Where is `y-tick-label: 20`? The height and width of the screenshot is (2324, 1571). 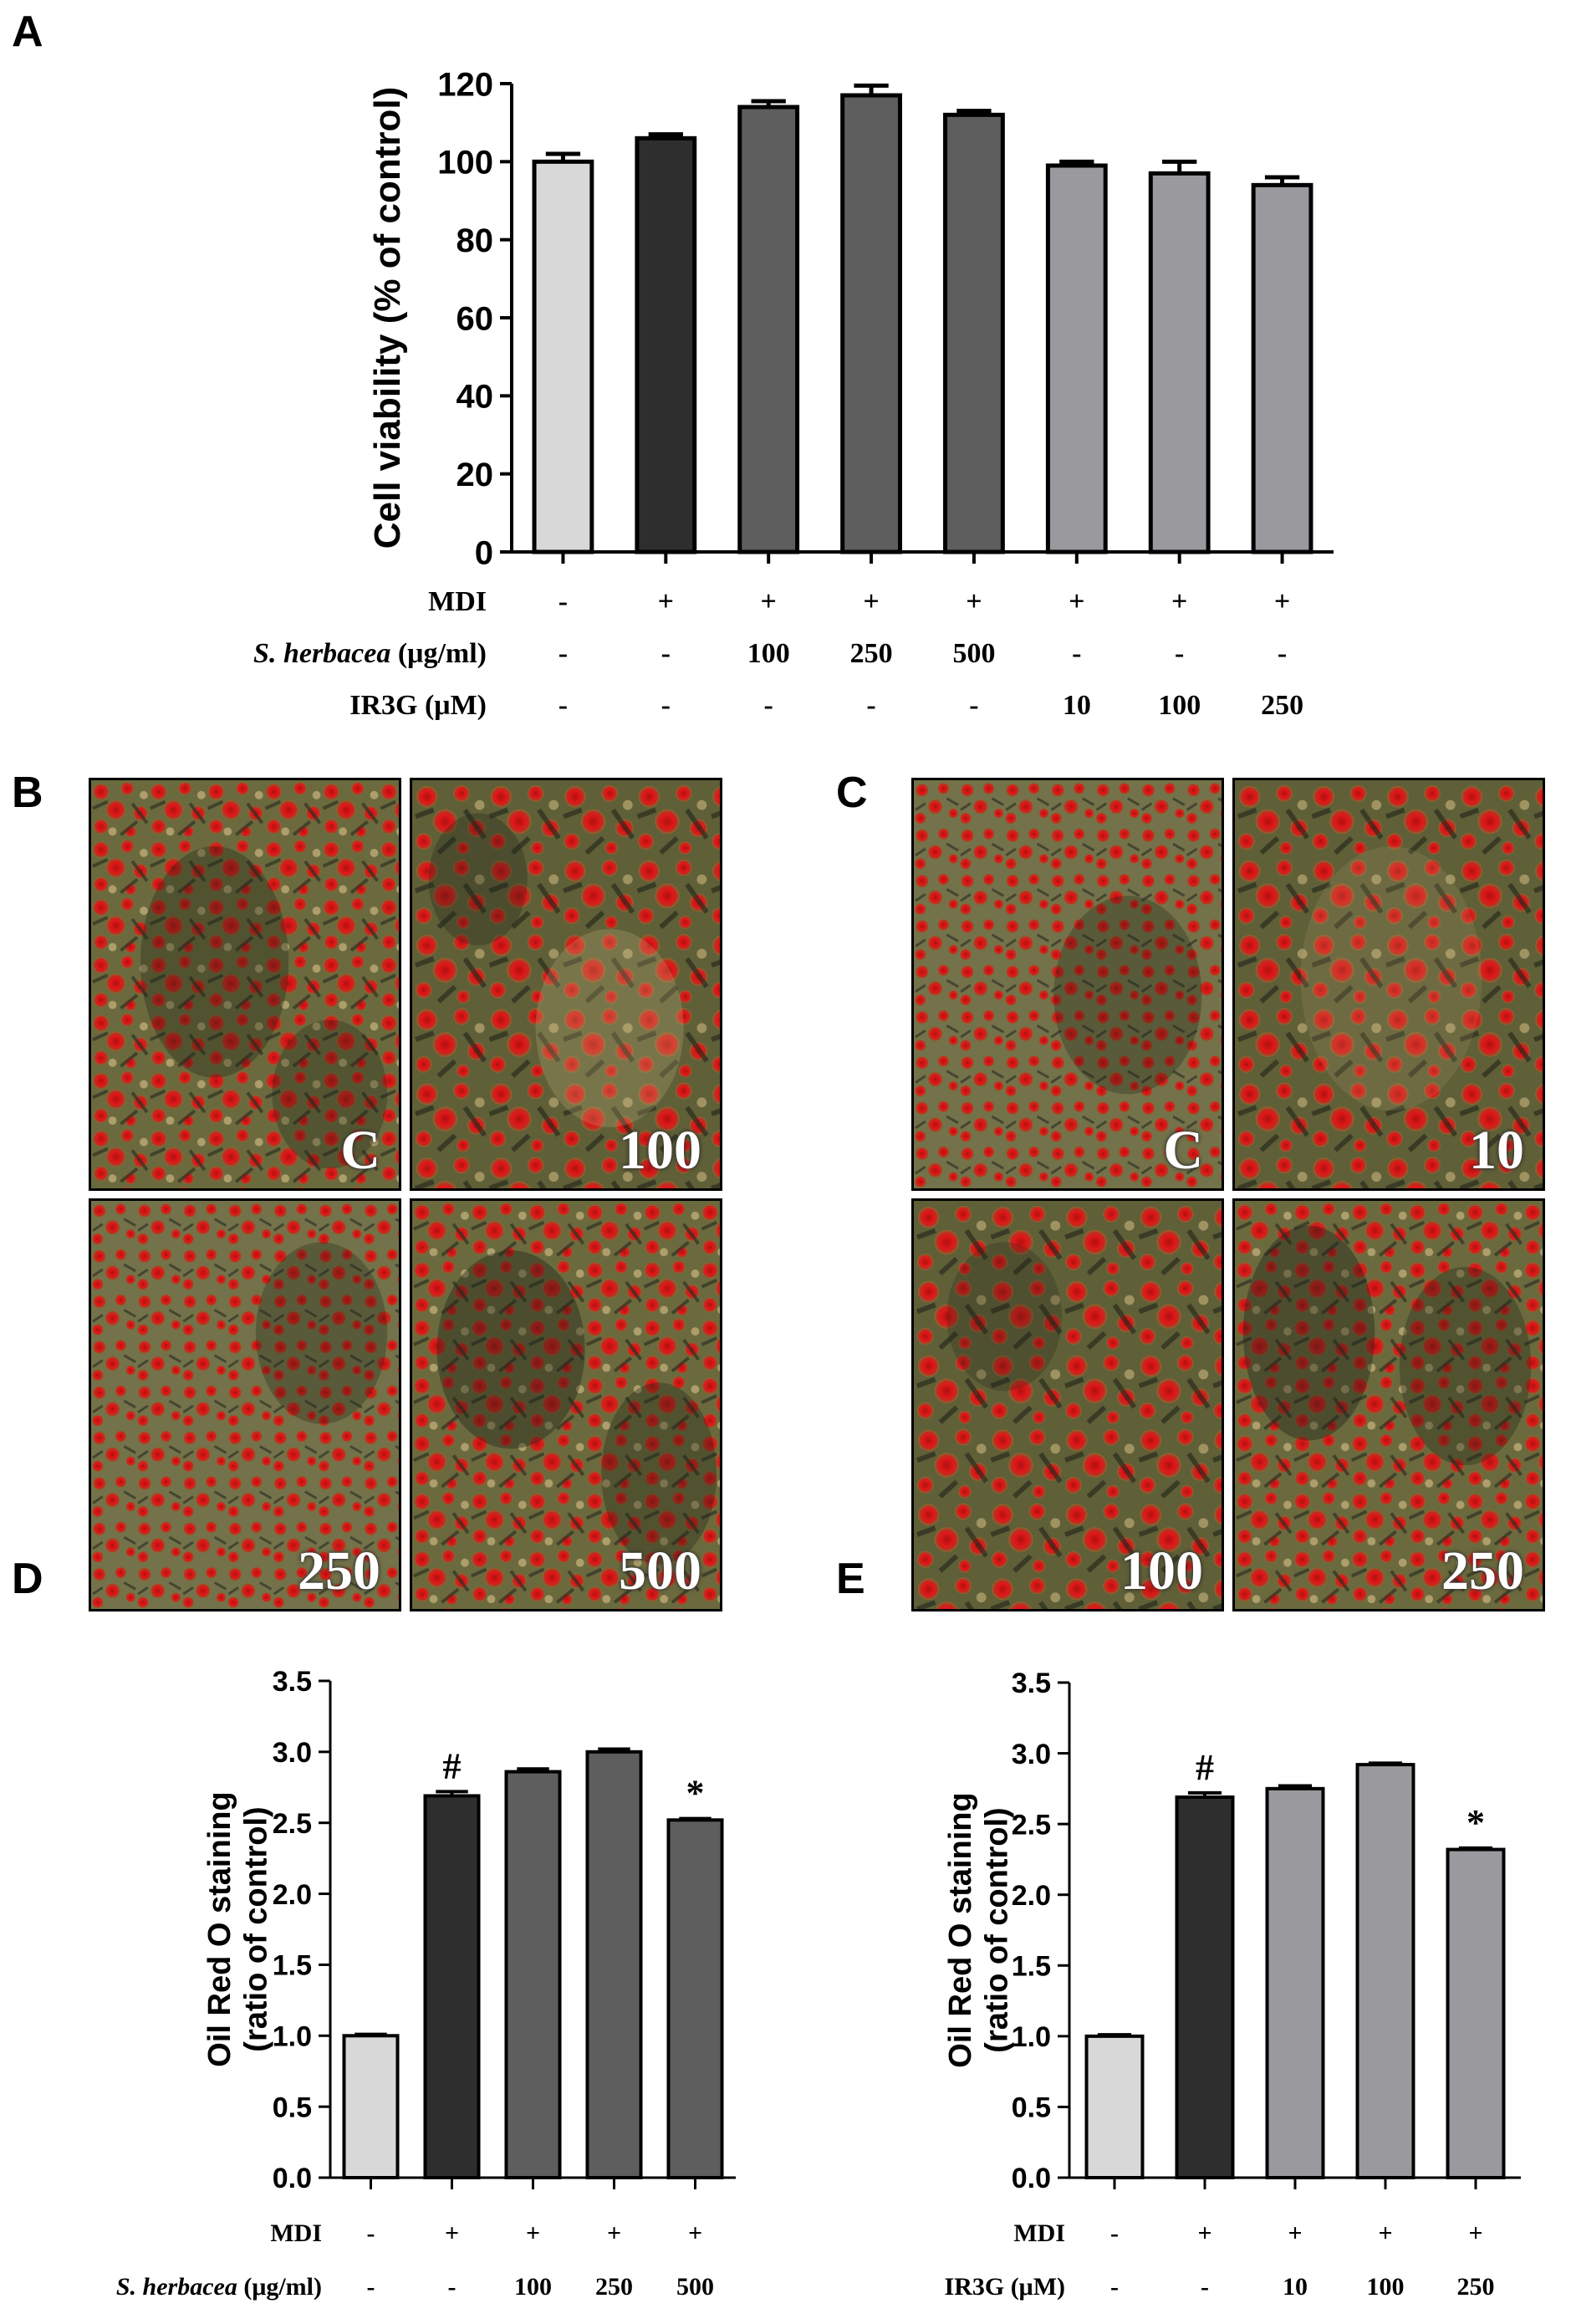 y-tick-label: 20 is located at coordinates (476, 475).